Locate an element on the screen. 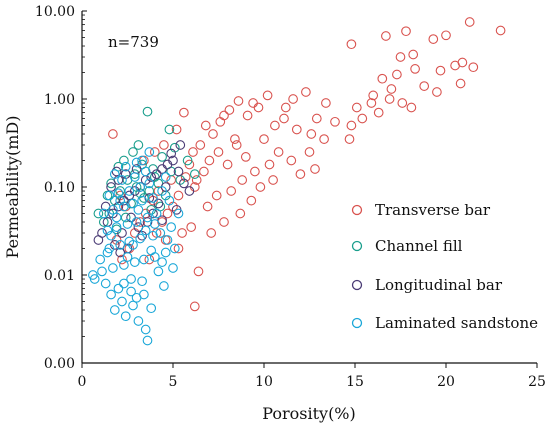 The image size is (550, 429). y-tick-label: 0.10 is located at coordinates (59, 188).